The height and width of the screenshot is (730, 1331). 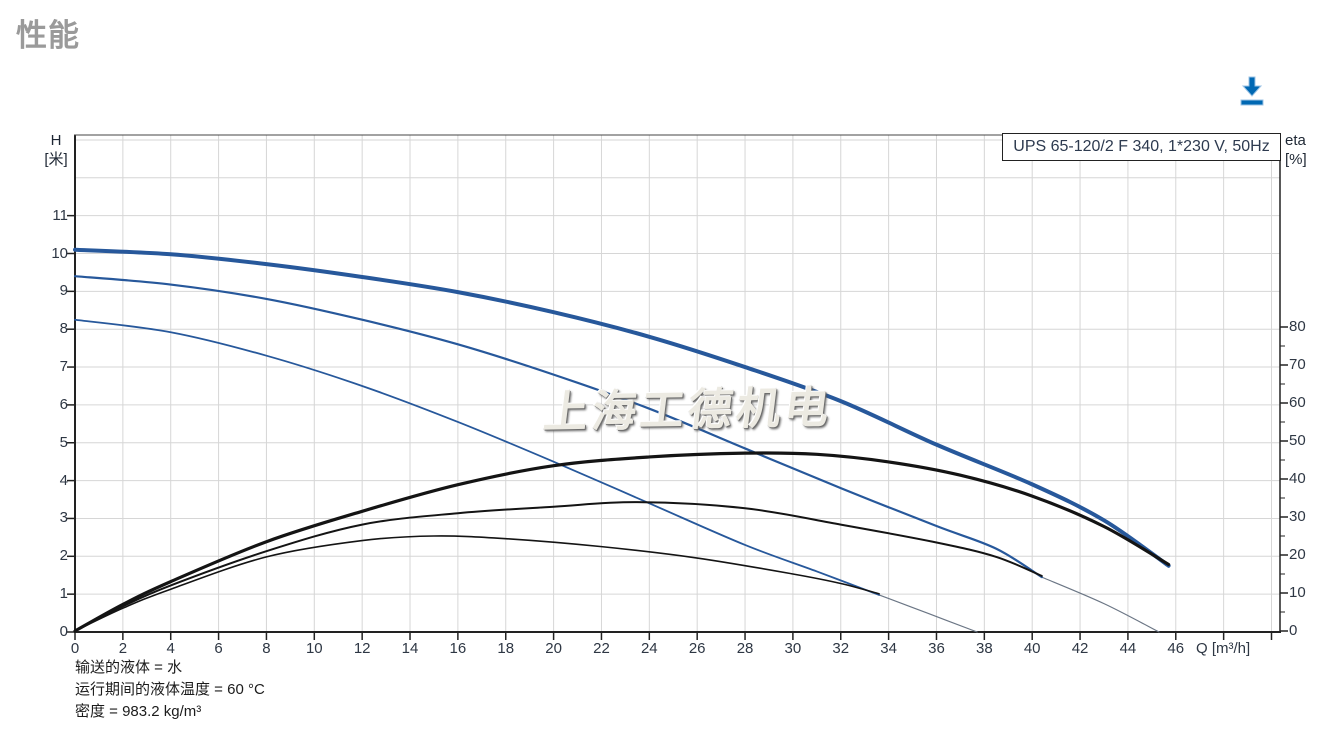 What do you see at coordinates (362, 648) in the screenshot?
I see `x-tick-label: 12` at bounding box center [362, 648].